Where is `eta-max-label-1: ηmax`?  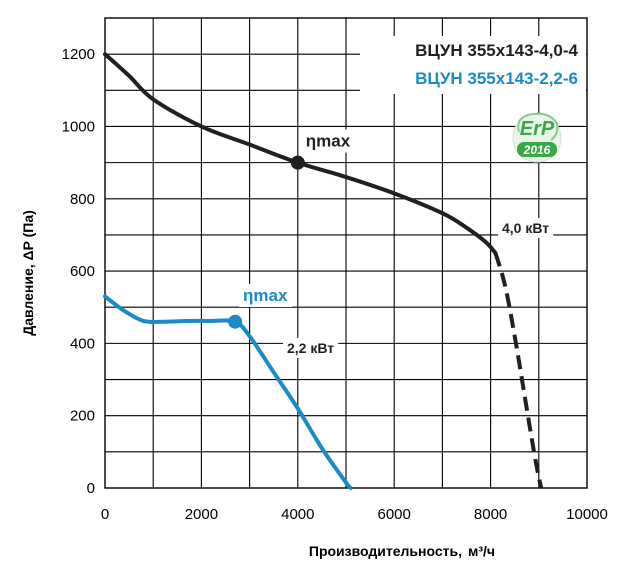 eta-max-label-1: ηmax is located at coordinates (328, 141).